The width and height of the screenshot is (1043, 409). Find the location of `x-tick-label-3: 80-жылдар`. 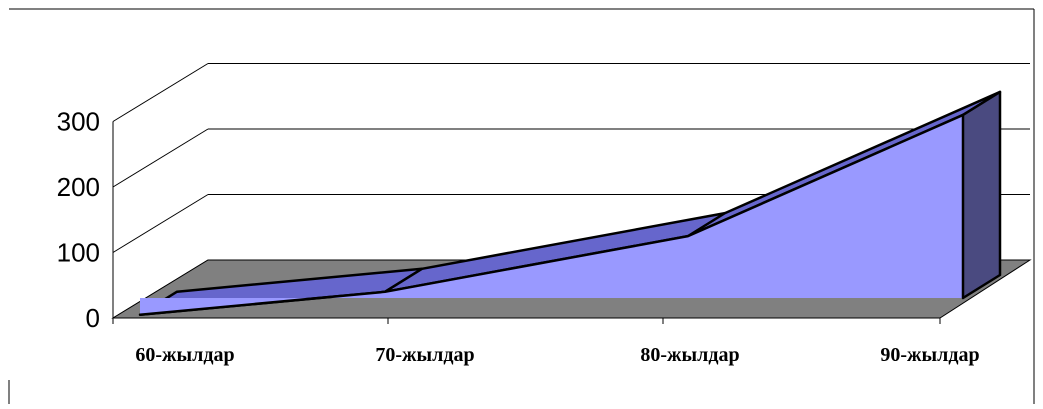

x-tick-label-3: 80-жылдар is located at coordinates (689, 355).